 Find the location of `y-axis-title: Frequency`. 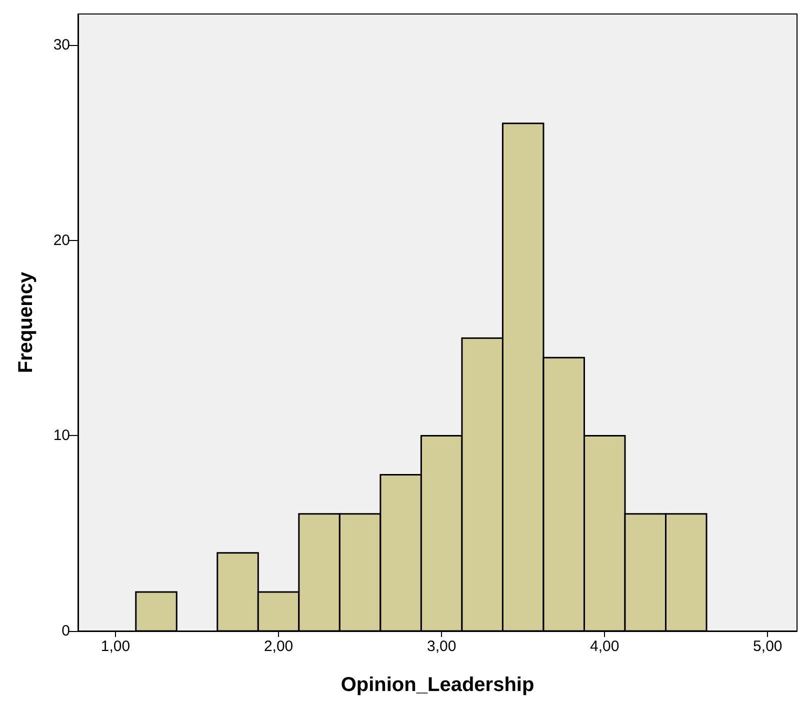

y-axis-title: Frequency is located at coordinates (26, 322).